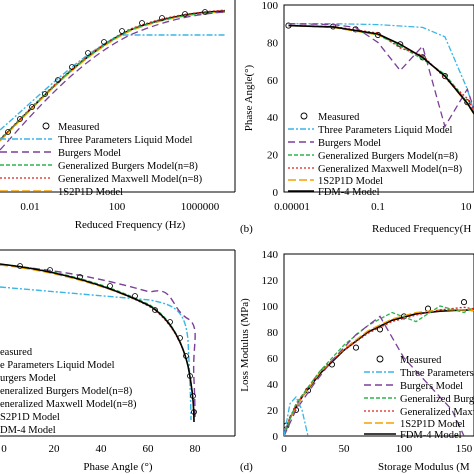  What do you see at coordinates (404, 449) in the screenshot?
I see `panel-d-xtick-2: 100` at bounding box center [404, 449].